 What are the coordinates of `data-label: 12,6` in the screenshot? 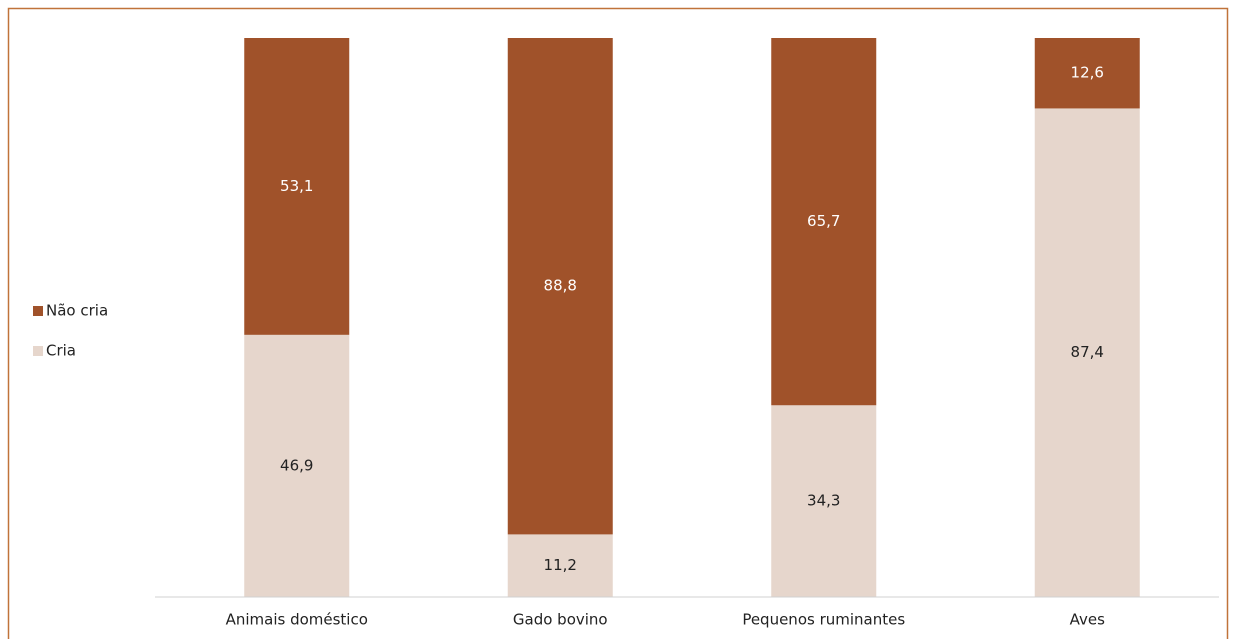 It's located at (1087, 73).